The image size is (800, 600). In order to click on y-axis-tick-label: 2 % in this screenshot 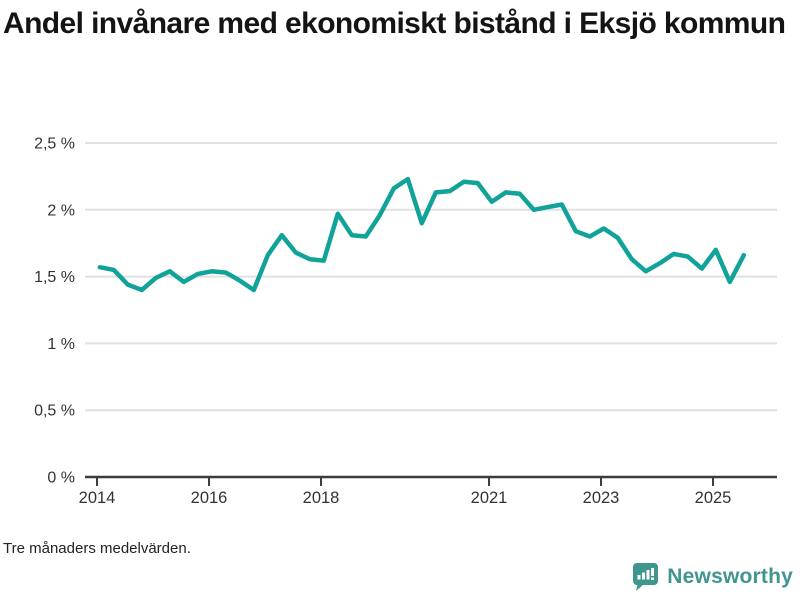, I will do `click(61, 210)`.